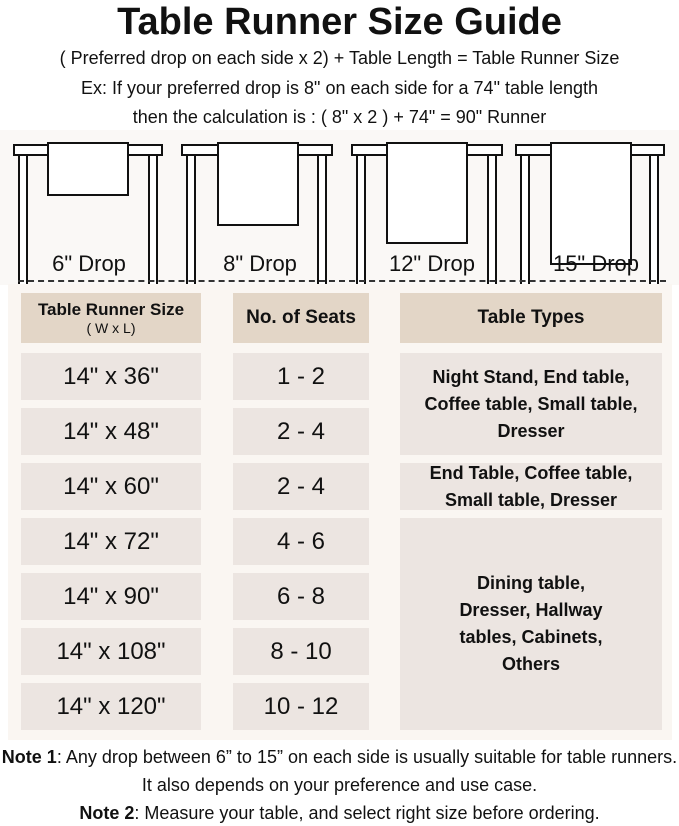 The height and width of the screenshot is (826, 679). I want to click on seats-cell: 1 - 2, so click(301, 376).